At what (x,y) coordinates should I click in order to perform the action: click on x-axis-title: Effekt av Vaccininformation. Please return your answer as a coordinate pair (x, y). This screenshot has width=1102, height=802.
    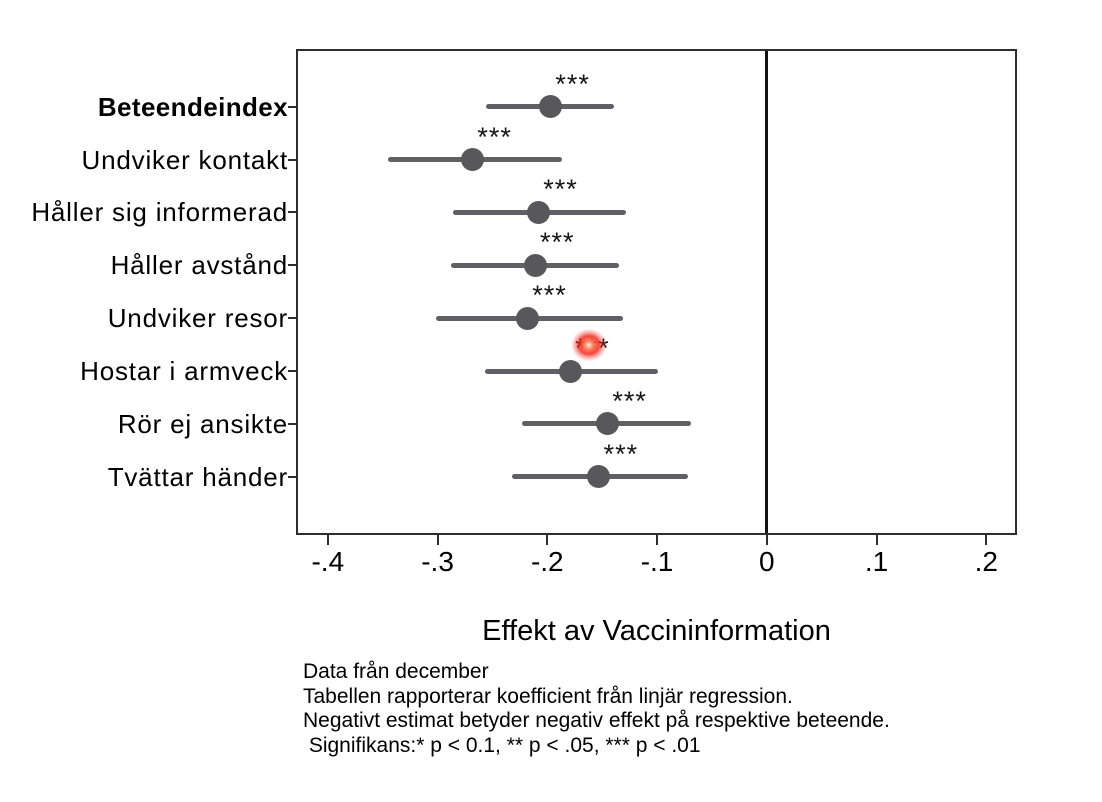
    Looking at the image, I should click on (656, 631).